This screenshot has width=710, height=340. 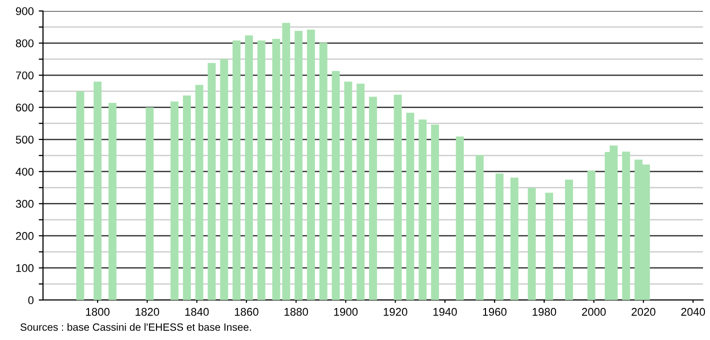 What do you see at coordinates (25, 108) in the screenshot?
I see `y-tick-label: 600` at bounding box center [25, 108].